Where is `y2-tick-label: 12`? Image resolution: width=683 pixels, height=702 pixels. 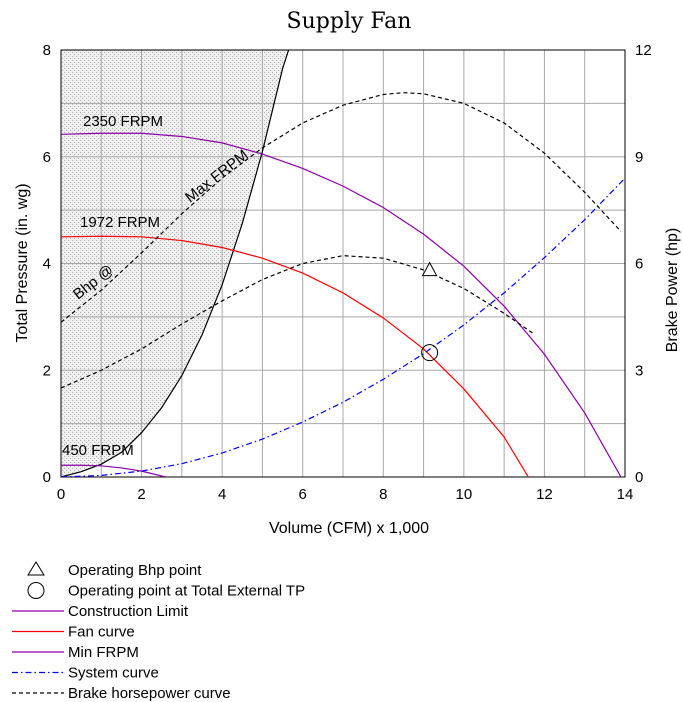
y2-tick-label: 12 is located at coordinates (643, 50).